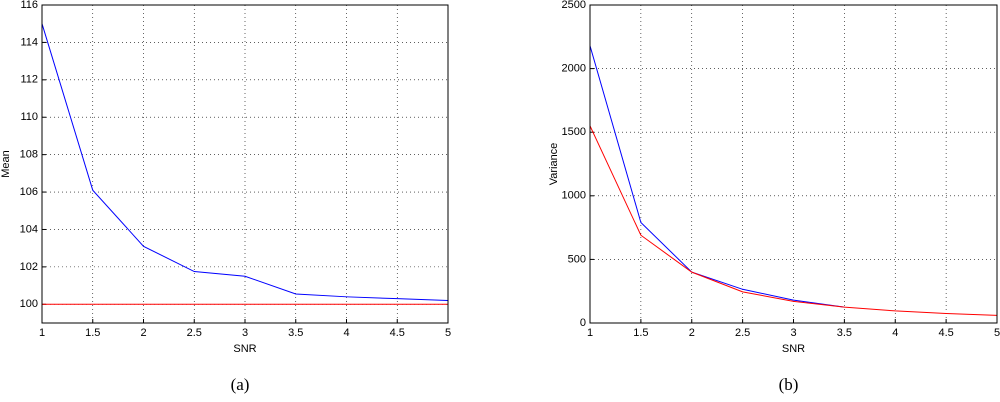  Describe the element at coordinates (554, 164) in the screenshot. I see `y-axis-label: Variance` at that location.